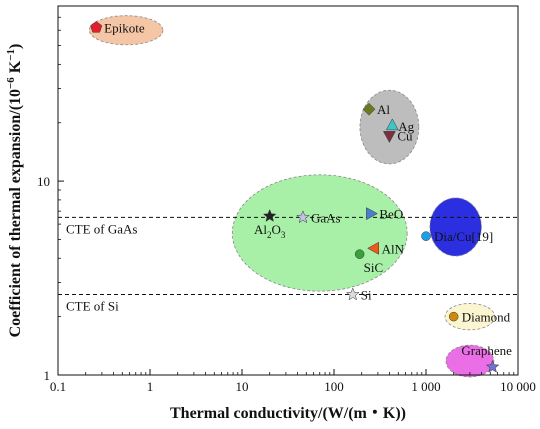 This screenshot has width=540, height=429. What do you see at coordinates (288, 413) in the screenshot?
I see `x-axis-title: Thermal conductivity/(W/(m・K))` at bounding box center [288, 413].